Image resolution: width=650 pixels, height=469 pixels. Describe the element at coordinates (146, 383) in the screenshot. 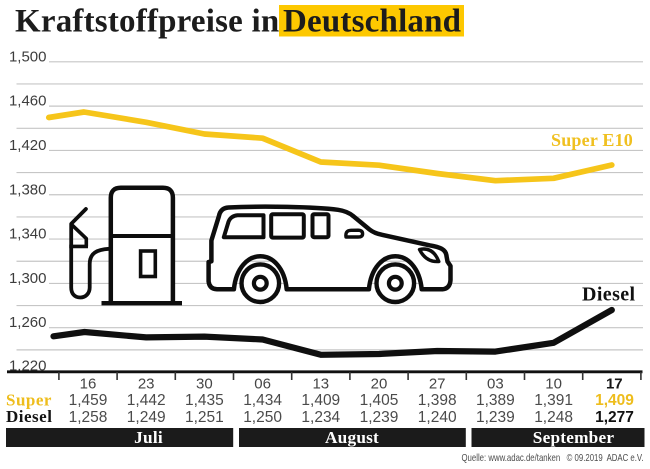

I see `svg-text: 23` at that location.